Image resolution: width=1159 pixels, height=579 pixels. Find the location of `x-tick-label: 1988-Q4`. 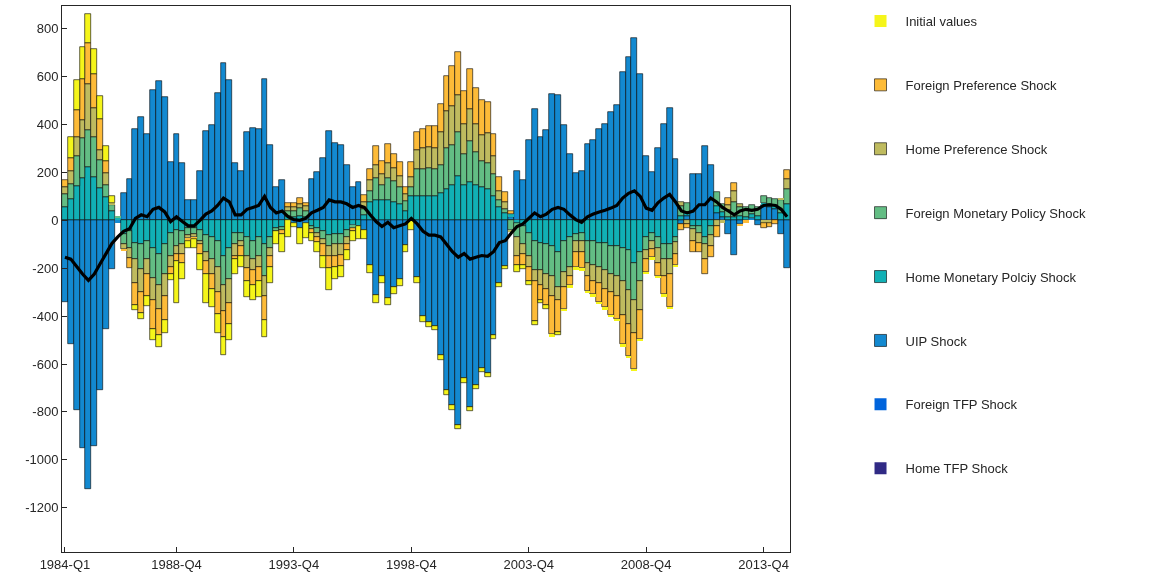

x-tick-label: 1988-Q4 is located at coordinates (176, 564).